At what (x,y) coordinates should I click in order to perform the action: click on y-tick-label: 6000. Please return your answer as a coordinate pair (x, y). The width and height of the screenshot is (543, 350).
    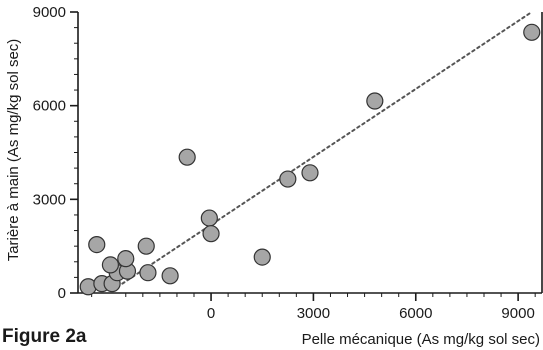
    Looking at the image, I should click on (49, 106).